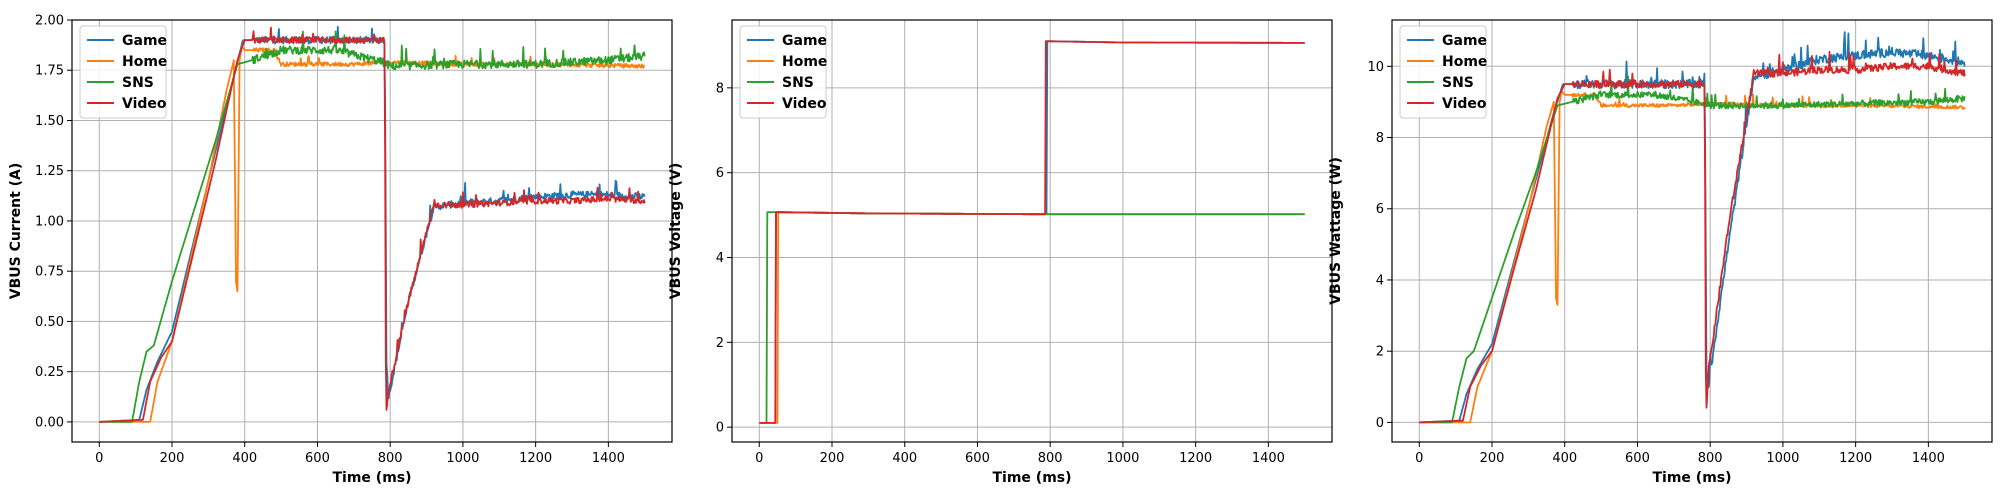 The height and width of the screenshot is (500, 2000). I want to click on y-tick-label: 1.75, so click(49, 71).